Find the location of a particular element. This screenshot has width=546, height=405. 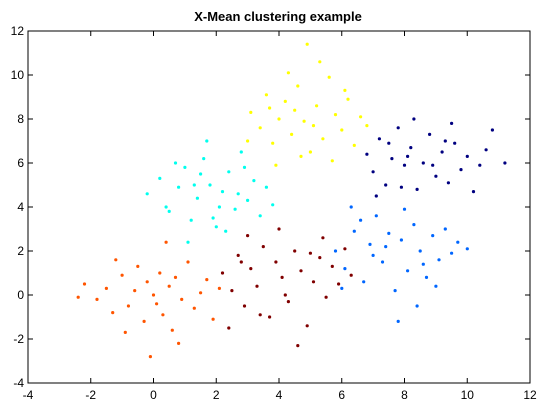

scatter-point-s2-p1 is located at coordinates (160, 178).